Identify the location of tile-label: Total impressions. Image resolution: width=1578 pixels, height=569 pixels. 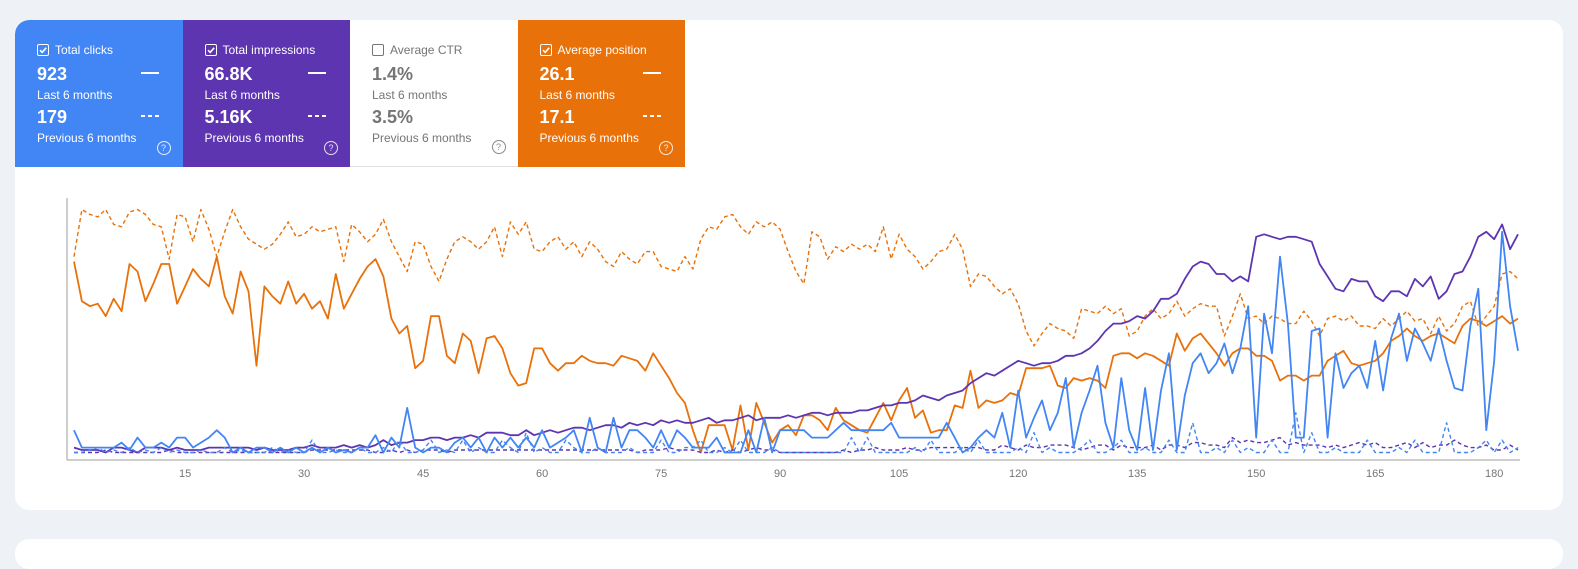
(269, 50).